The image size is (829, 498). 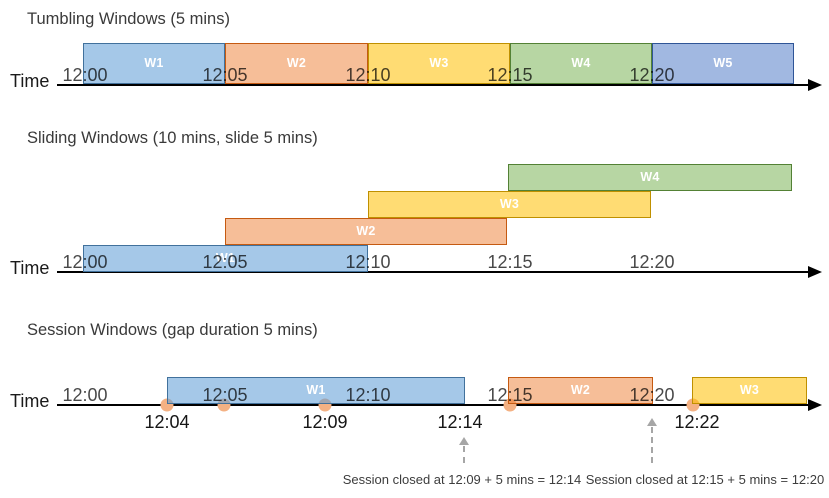 What do you see at coordinates (460, 422) in the screenshot?
I see `session-time-label-1214: 12:14` at bounding box center [460, 422].